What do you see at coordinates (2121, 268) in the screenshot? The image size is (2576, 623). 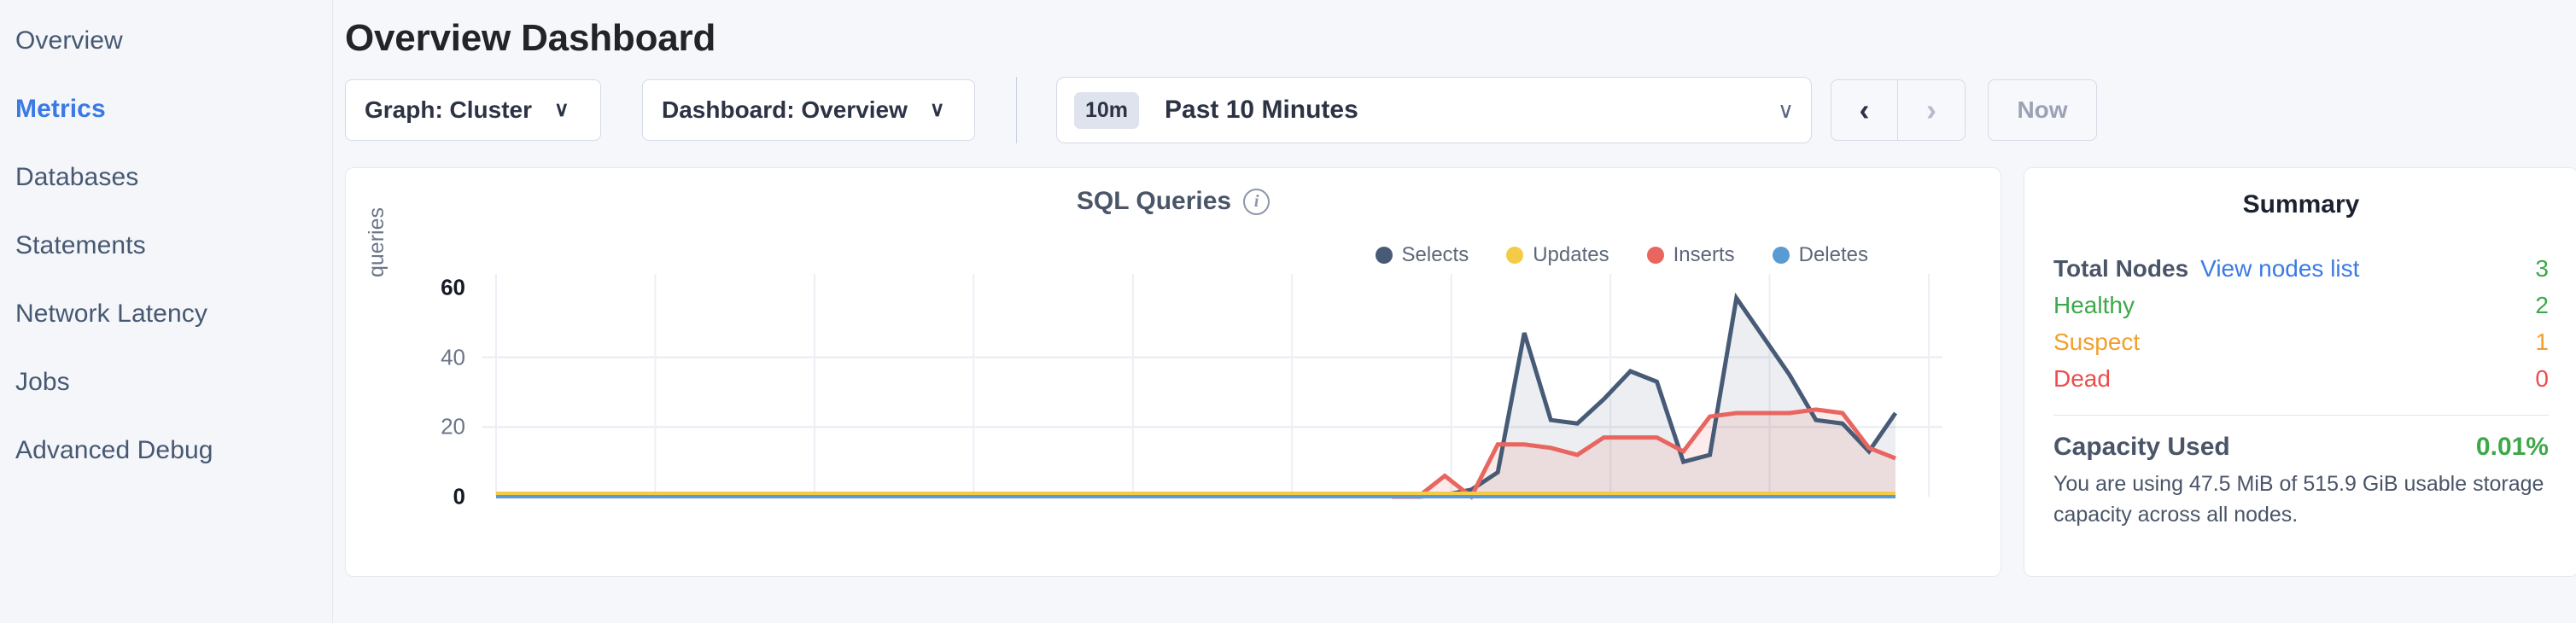 I see `summary-label: Total Nodes` at bounding box center [2121, 268].